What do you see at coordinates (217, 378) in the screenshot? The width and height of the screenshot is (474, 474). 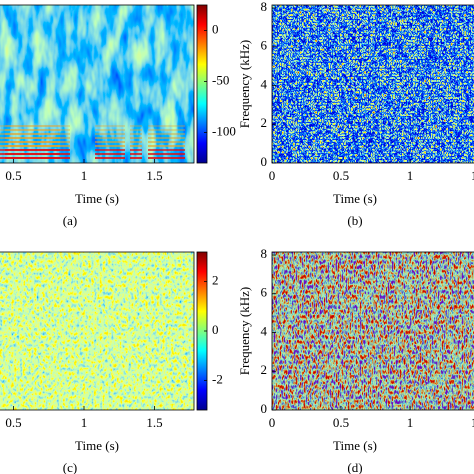 I see `colorbar-tick-label: -2` at bounding box center [217, 378].